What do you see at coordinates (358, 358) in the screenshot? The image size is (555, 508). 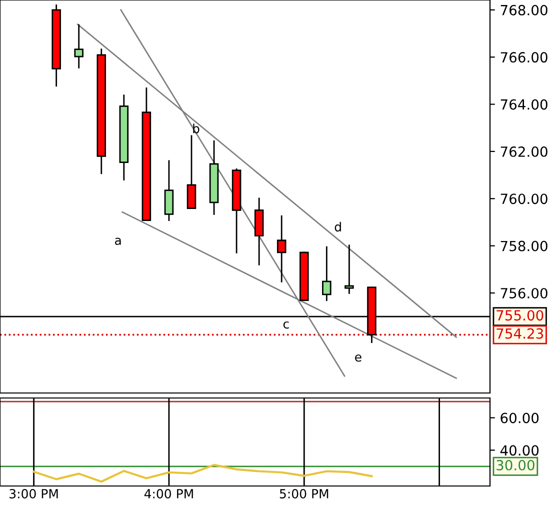 I see `annotation: e` at bounding box center [358, 358].